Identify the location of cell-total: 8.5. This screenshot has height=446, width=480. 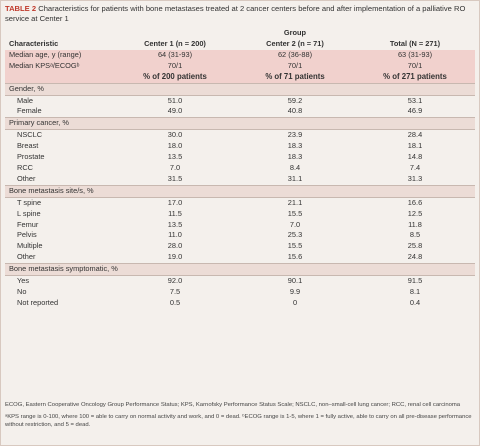
(415, 236).